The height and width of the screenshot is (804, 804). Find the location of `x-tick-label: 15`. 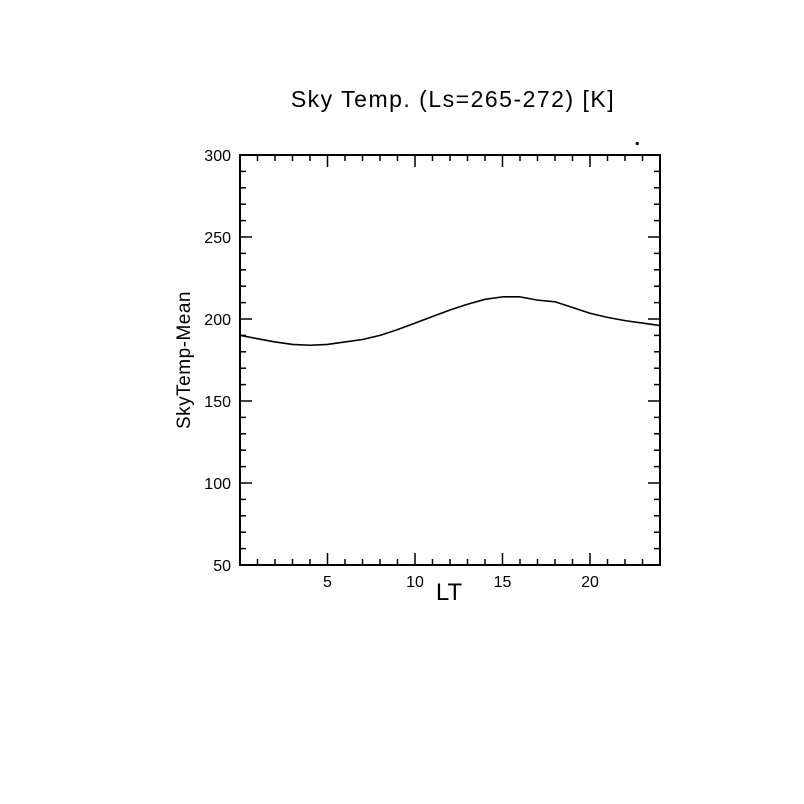

x-tick-label: 15 is located at coordinates (503, 582).